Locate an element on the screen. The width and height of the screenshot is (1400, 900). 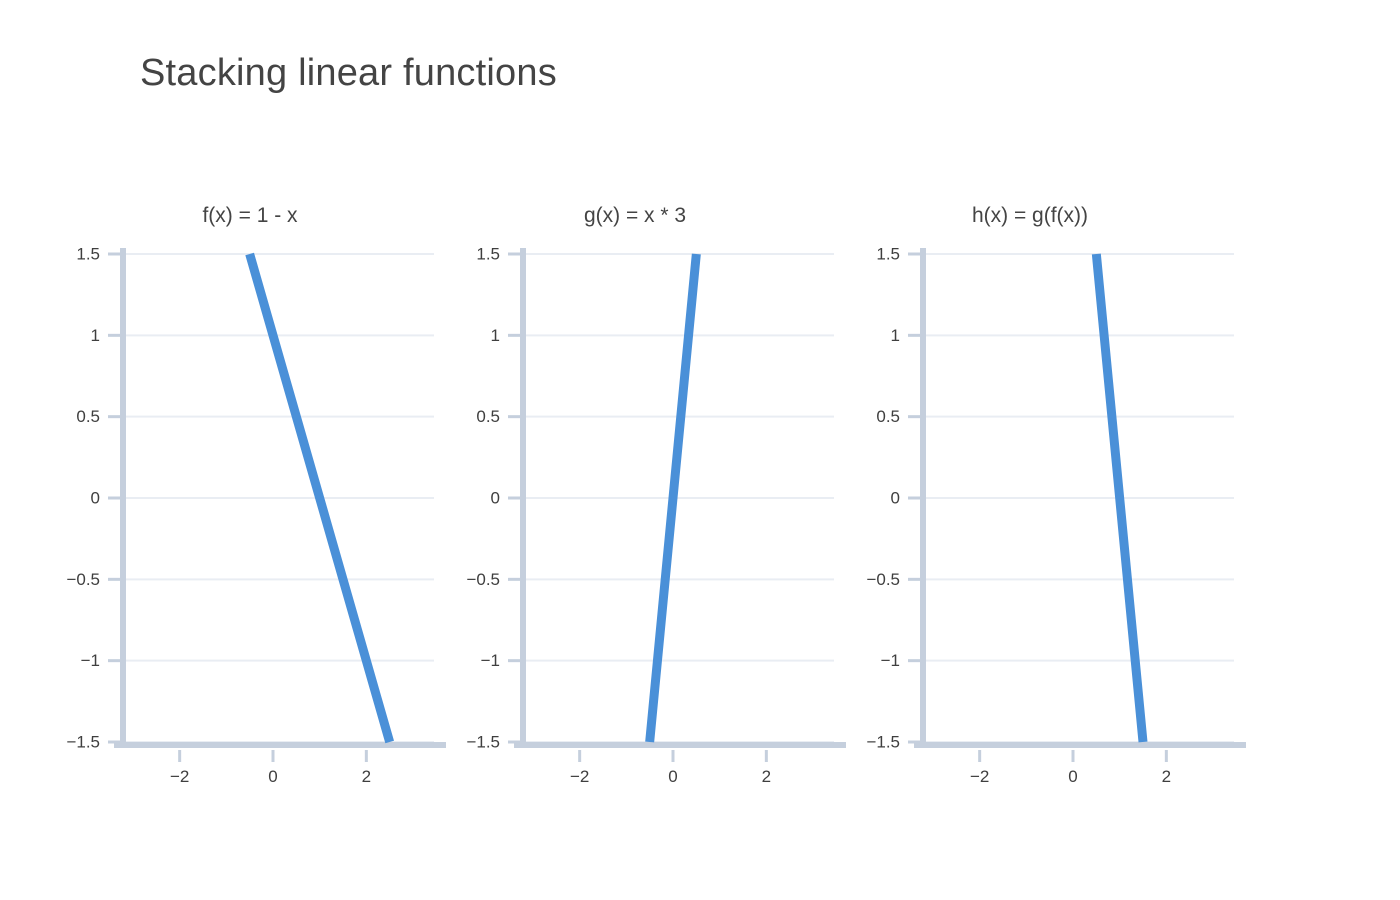
subplot-title-1: g(x) = x * 3 is located at coordinates (635, 215).